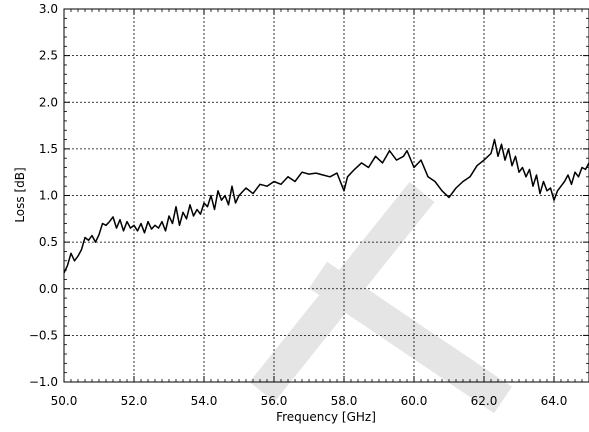 The height and width of the screenshot is (432, 589). I want to click on y-tick-label: 1.0, so click(48, 196).